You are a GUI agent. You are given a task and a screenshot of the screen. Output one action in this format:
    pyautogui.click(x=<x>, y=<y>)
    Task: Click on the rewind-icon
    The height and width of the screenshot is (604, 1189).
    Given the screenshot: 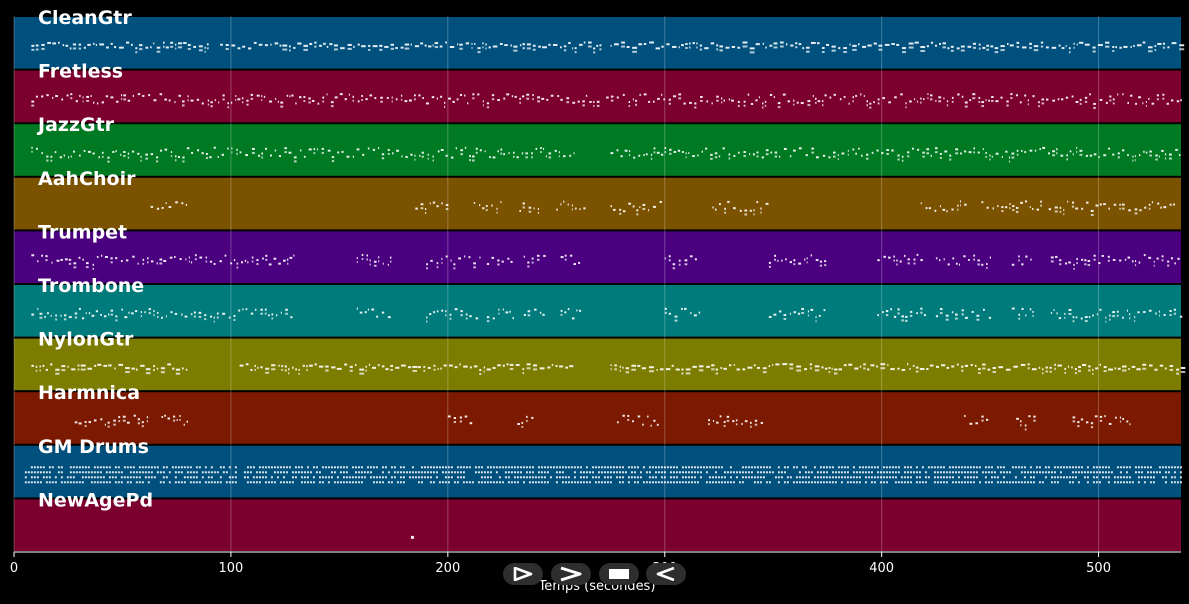 What is the action you would take?
    pyautogui.click(x=523, y=574)
    